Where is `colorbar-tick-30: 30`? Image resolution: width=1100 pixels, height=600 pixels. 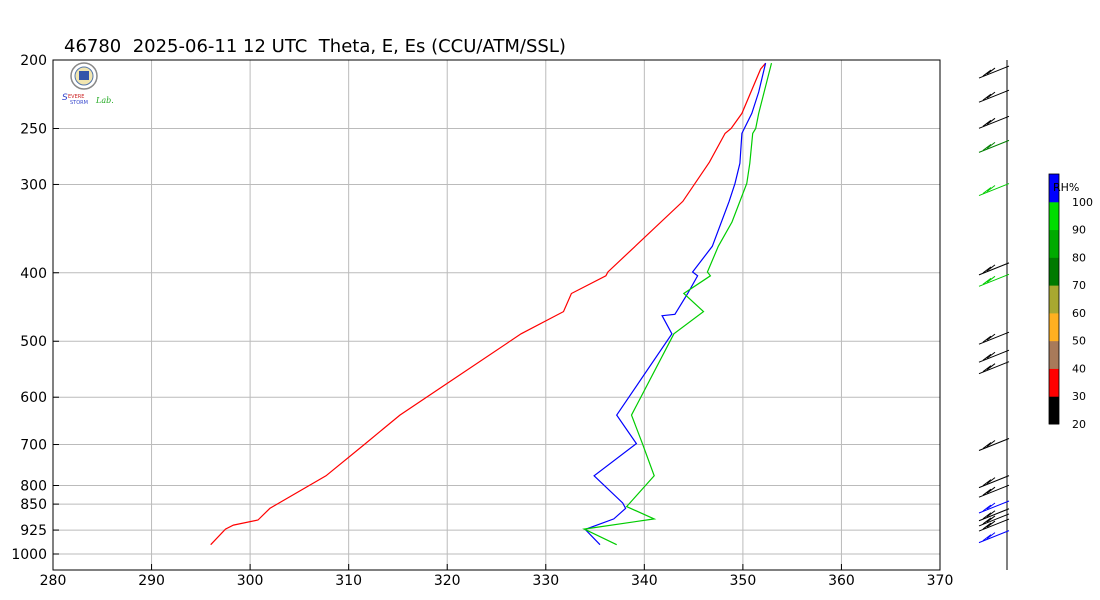
colorbar-tick-30: 30 is located at coordinates (1079, 396).